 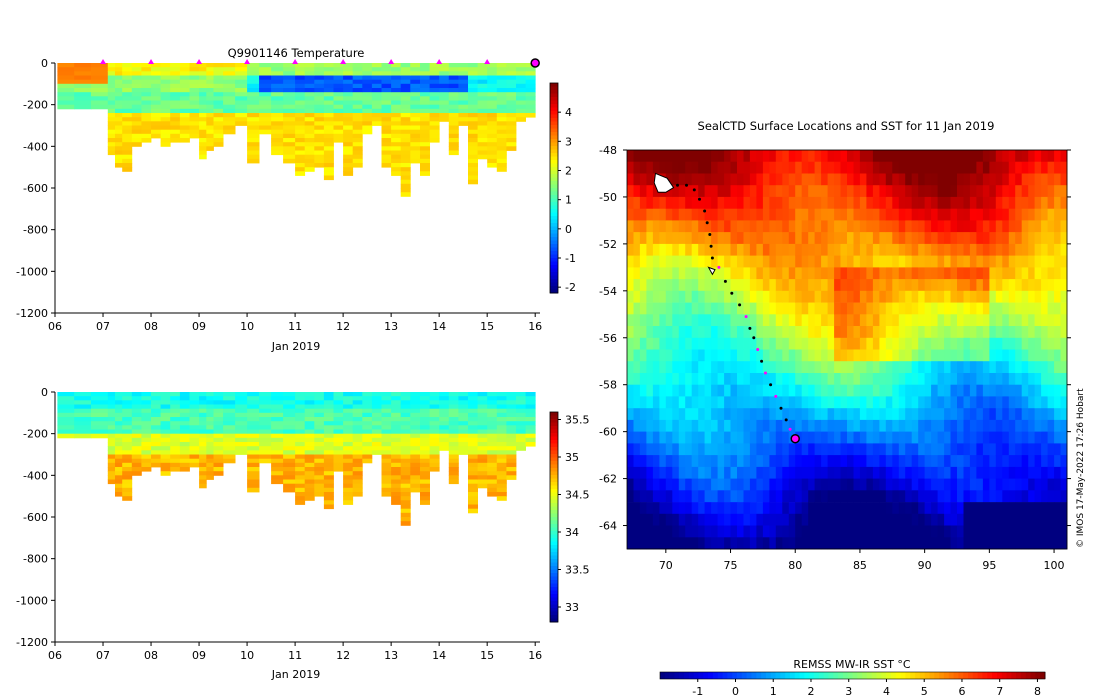 I want to click on sst-colorbar-segment, so click(x=980, y=675).